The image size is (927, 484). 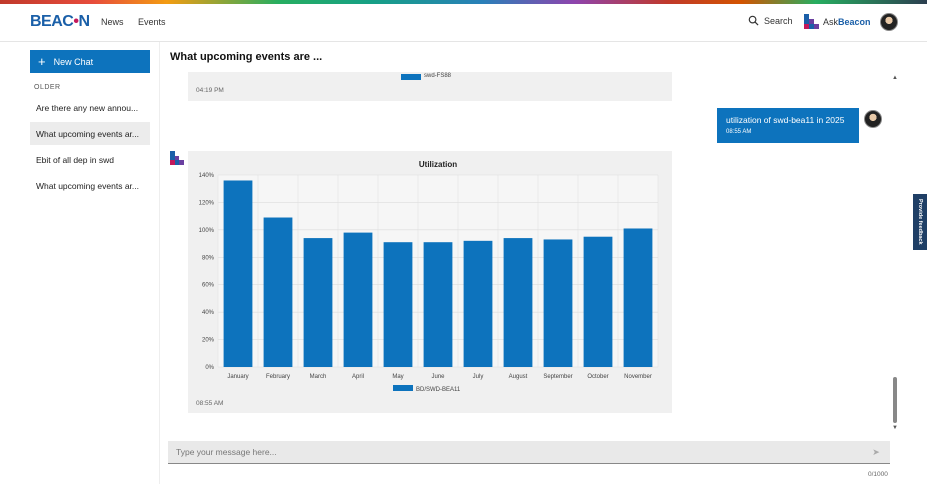 I want to click on x-tick-label: April, so click(x=358, y=377).